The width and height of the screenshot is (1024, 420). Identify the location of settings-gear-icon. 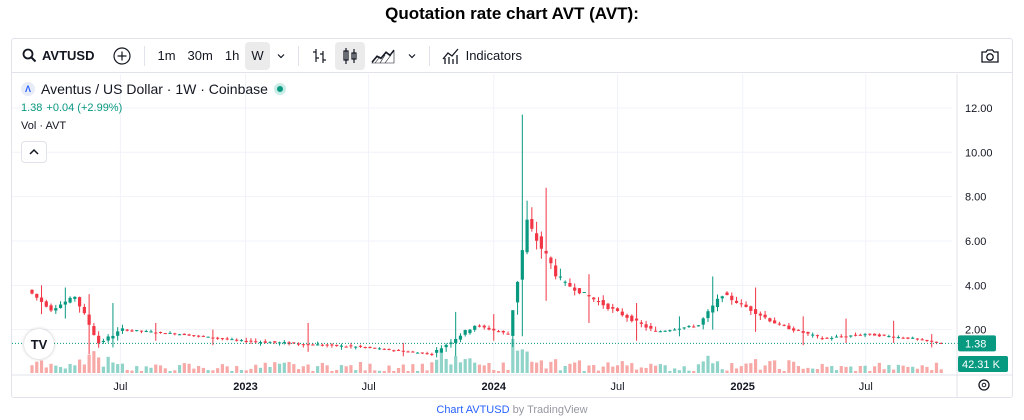
(984, 385).